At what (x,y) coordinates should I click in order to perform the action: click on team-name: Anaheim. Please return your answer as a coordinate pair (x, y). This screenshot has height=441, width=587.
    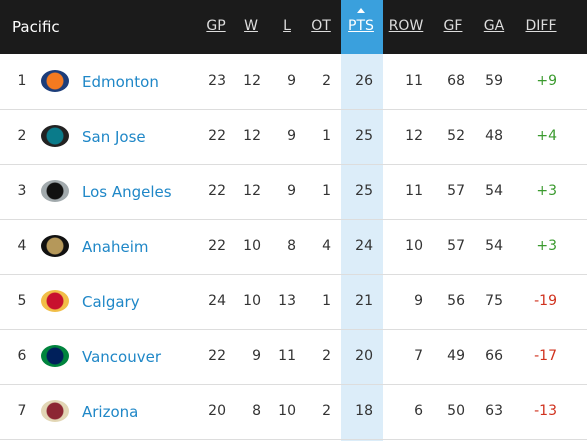
    Looking at the image, I should click on (115, 247).